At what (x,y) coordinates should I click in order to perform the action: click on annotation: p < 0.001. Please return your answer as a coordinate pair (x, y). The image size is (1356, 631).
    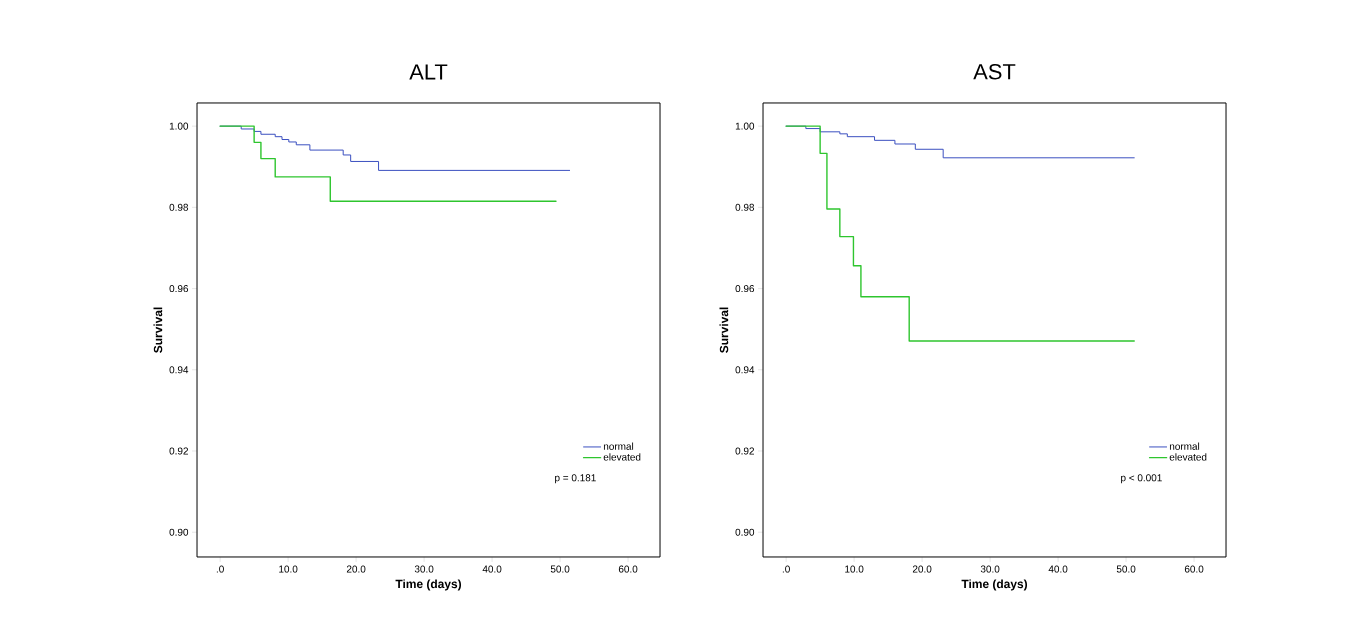
    Looking at the image, I should click on (1141, 479).